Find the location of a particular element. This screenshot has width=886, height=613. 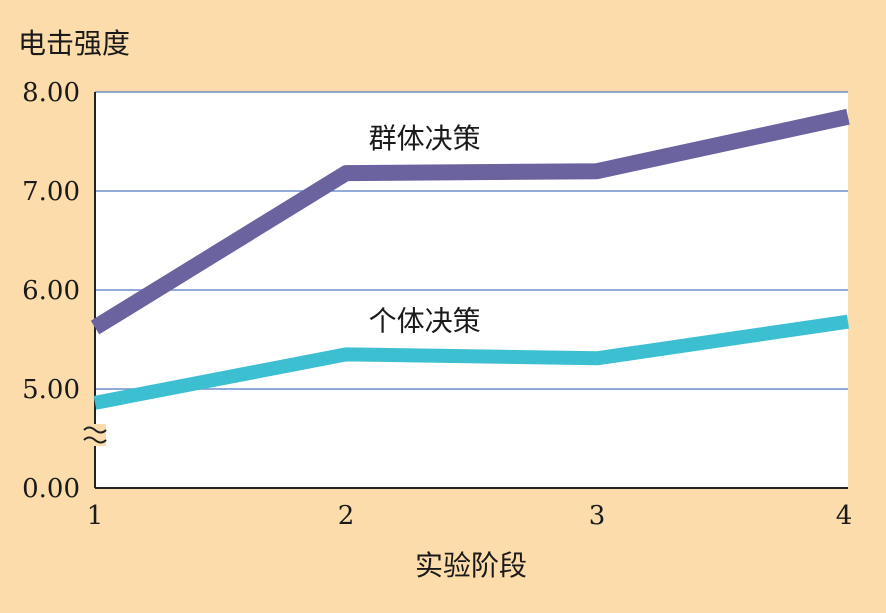

y-tick-label: 6.00 is located at coordinates (51, 291).